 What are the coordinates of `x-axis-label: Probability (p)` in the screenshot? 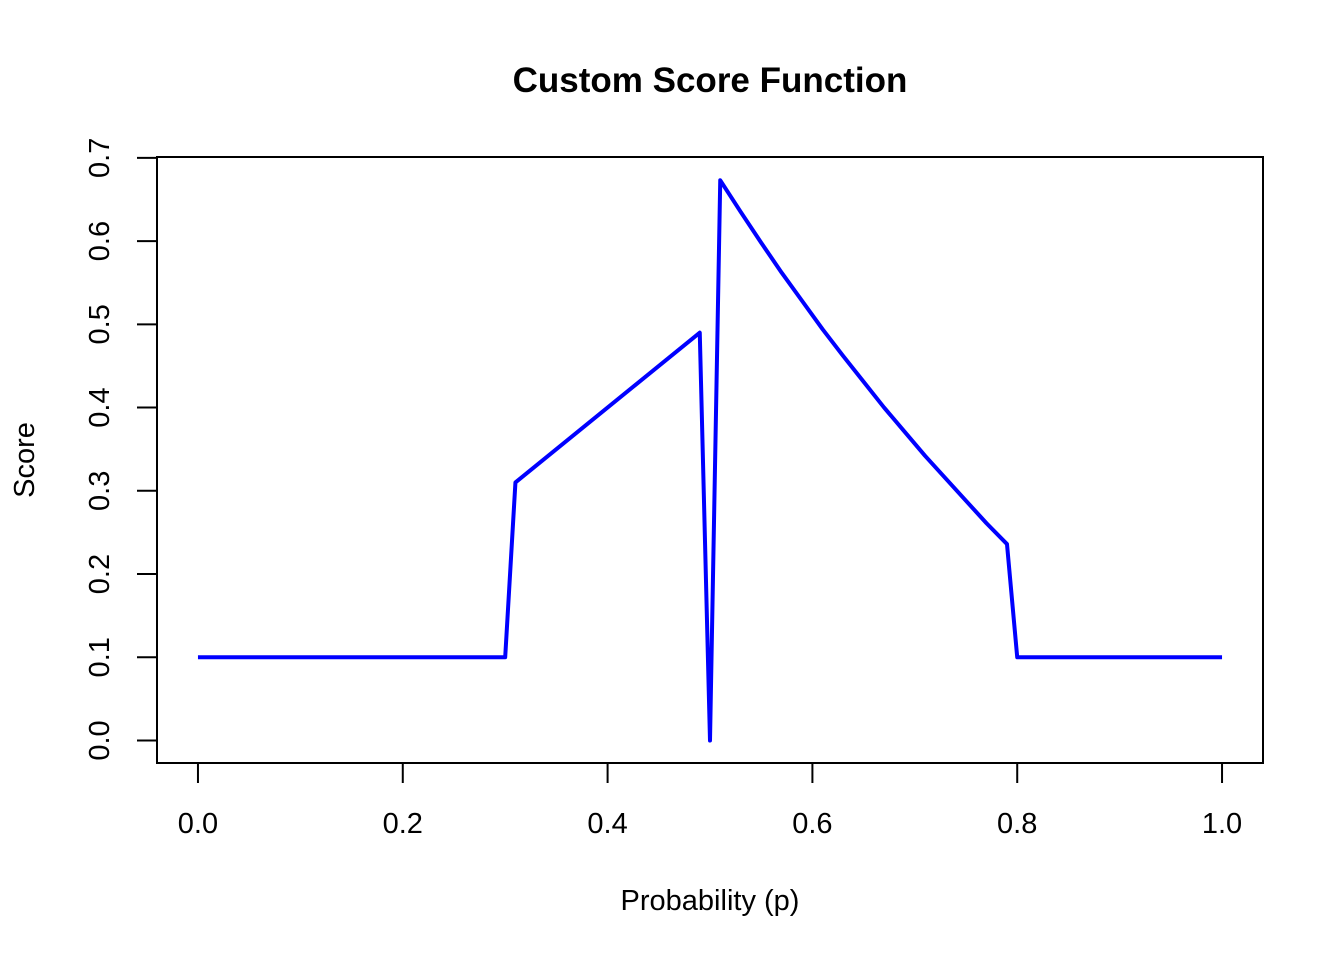 It's located at (710, 901).